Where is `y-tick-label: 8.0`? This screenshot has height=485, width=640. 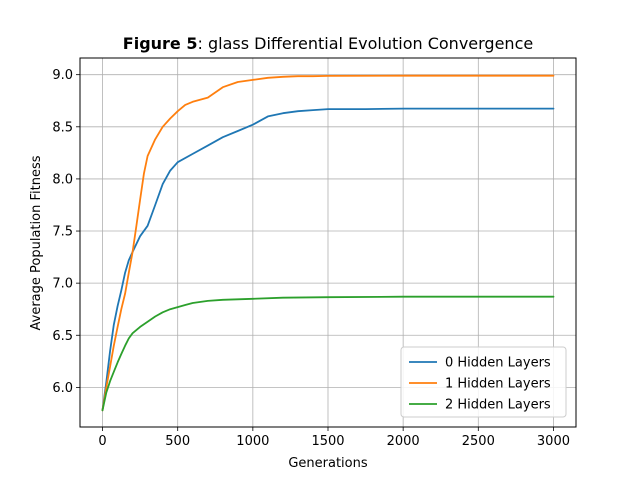
y-tick-label: 8.0 is located at coordinates (62, 179).